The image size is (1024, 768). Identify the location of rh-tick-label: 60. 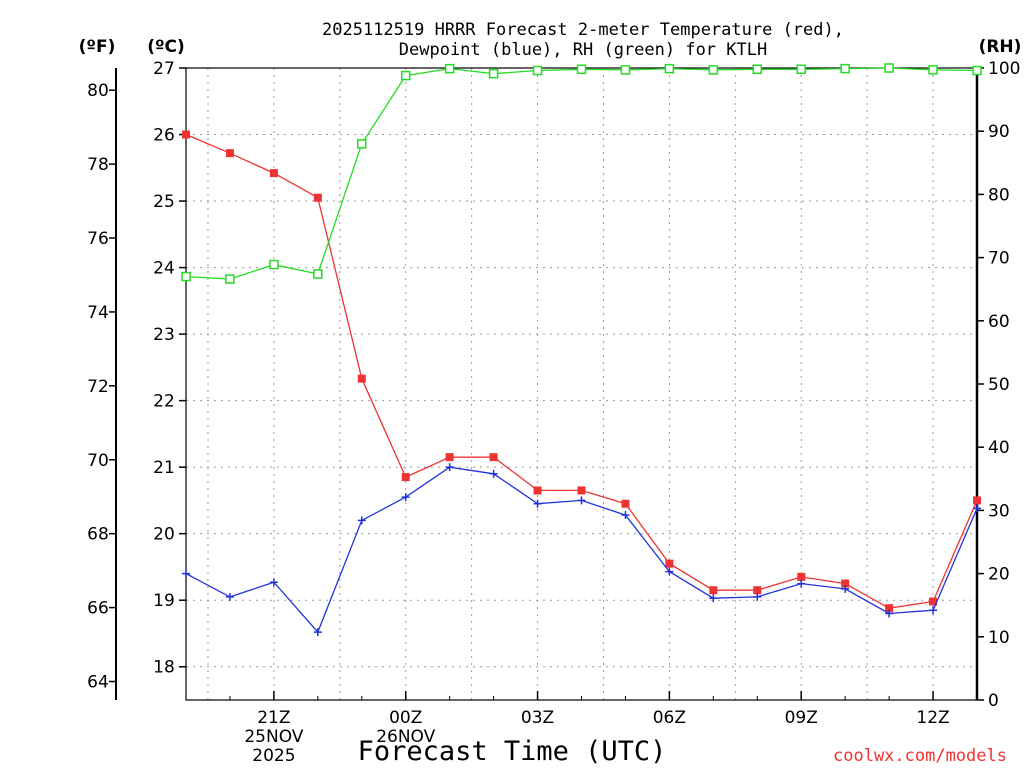
(999, 322).